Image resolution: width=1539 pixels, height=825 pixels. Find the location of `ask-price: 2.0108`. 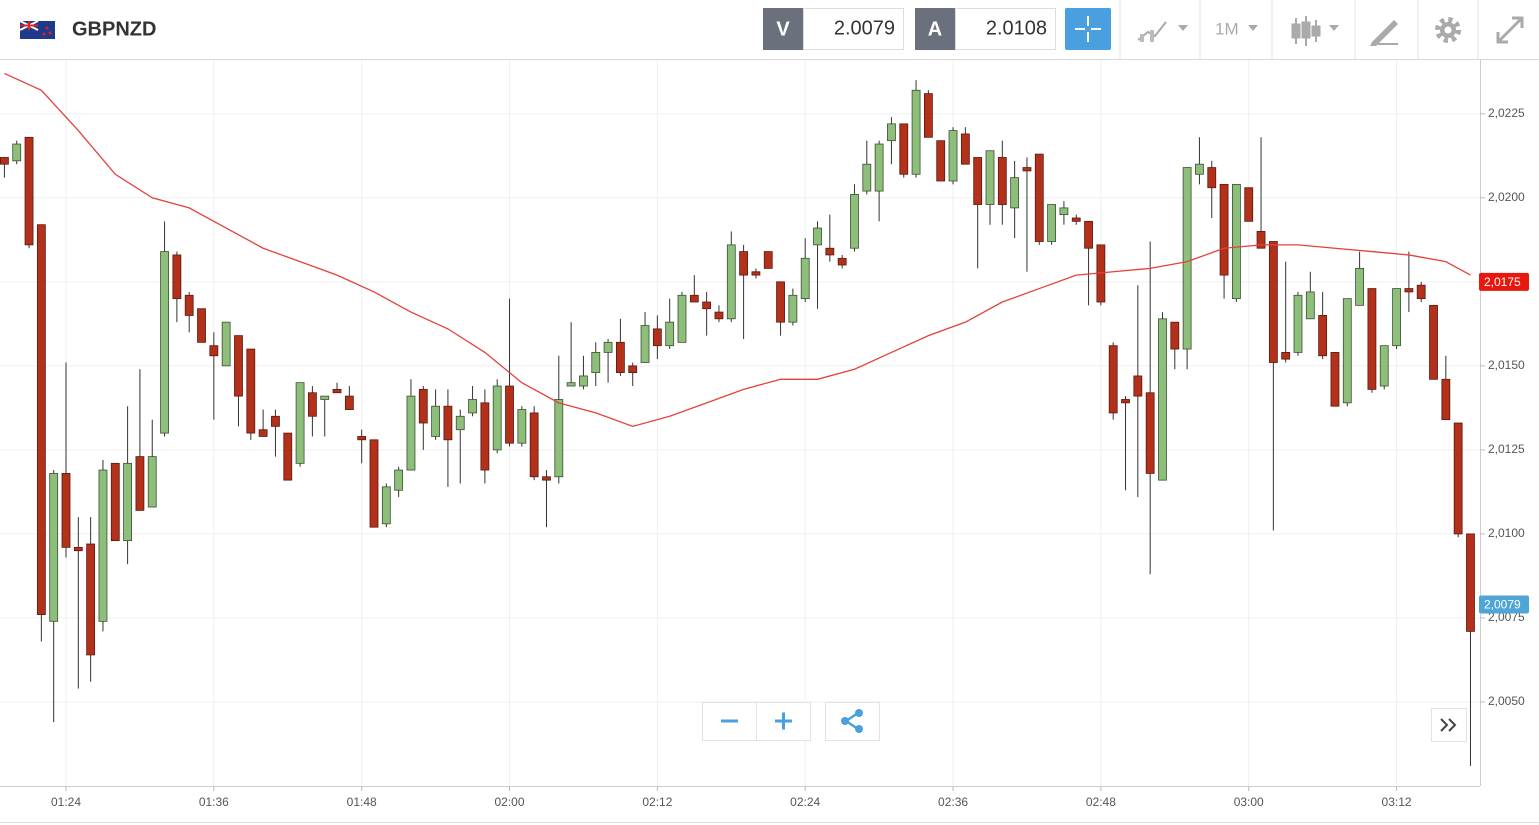

ask-price: 2.0108 is located at coordinates (1016, 28).